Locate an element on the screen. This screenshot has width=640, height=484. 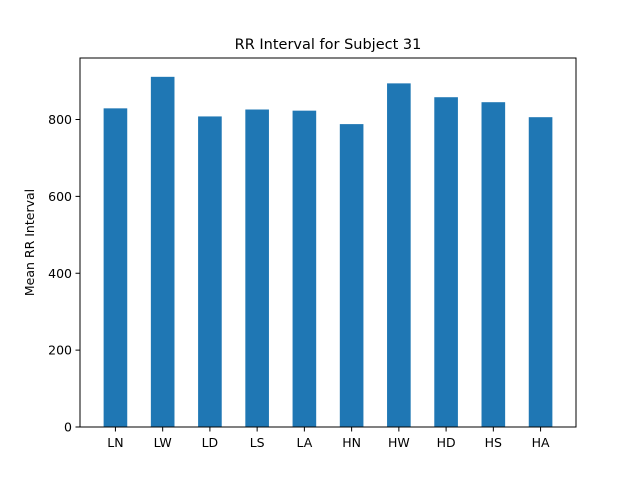
x-tick-label: HS is located at coordinates (493, 442).